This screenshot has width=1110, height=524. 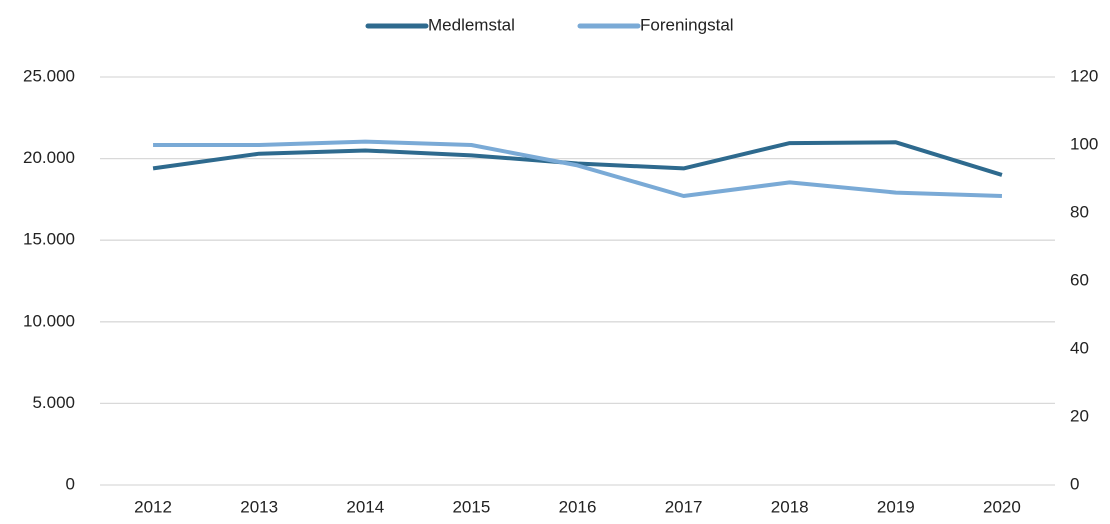 I want to click on y2-tick-label: 0, so click(x=1074, y=483).